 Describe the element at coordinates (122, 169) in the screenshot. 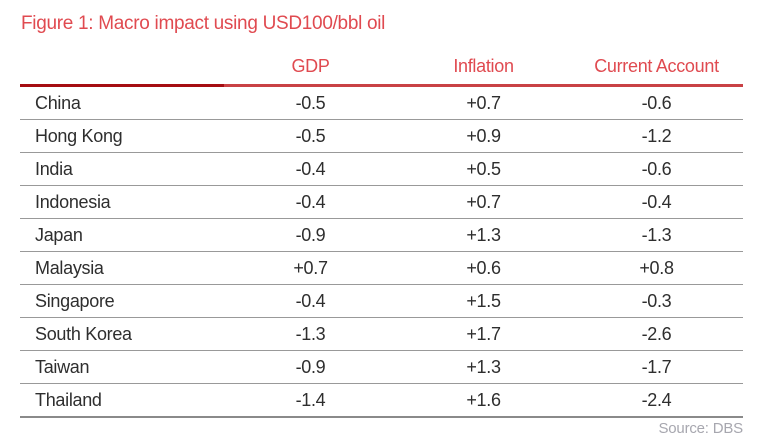

I see `country-cell: India` at that location.